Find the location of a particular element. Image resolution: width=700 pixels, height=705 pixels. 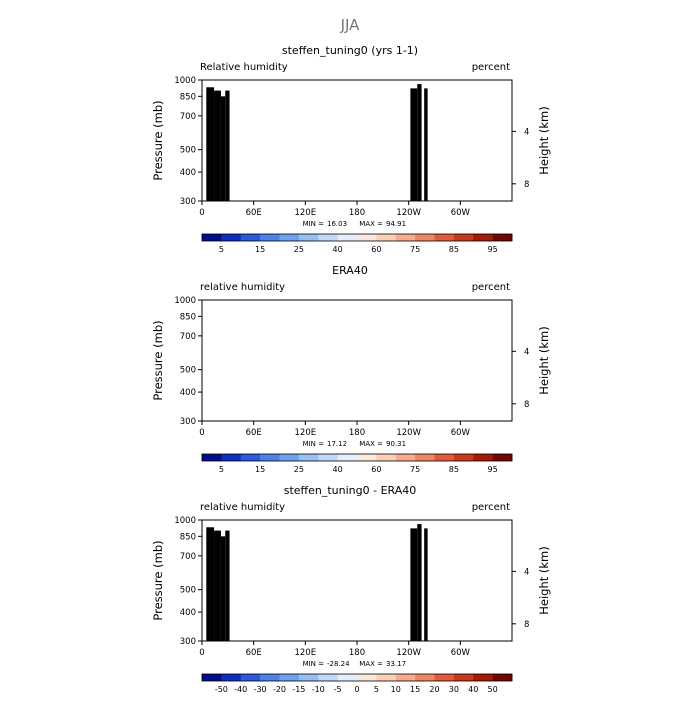

max-value: 90.31 is located at coordinates (396, 444).